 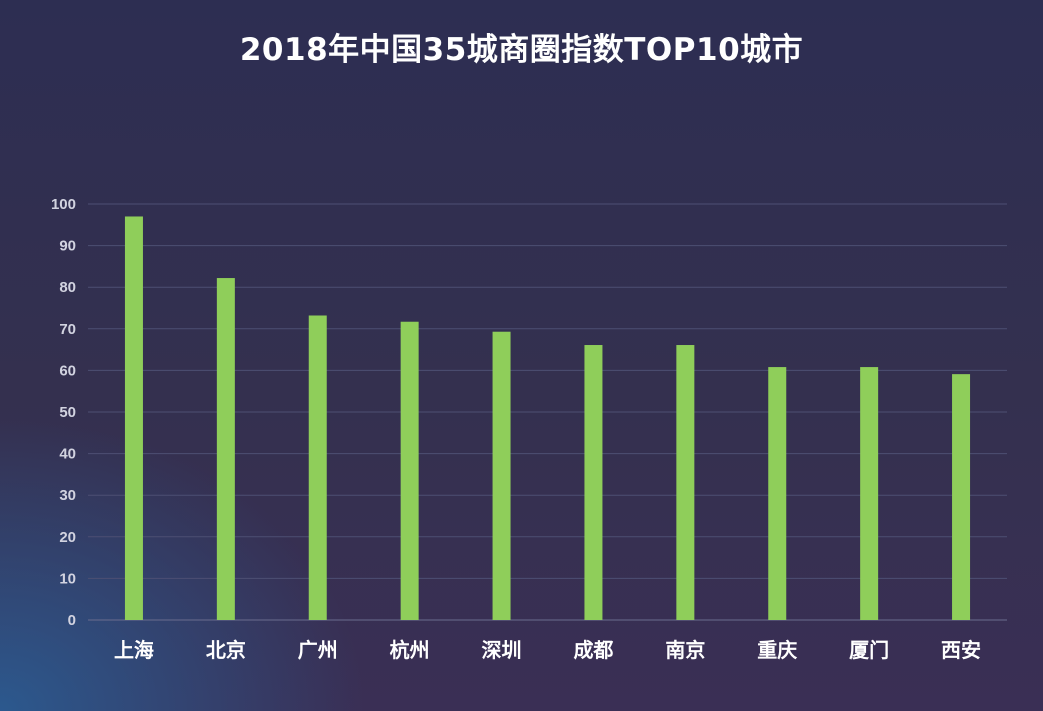 I want to click on y-tick-label: 40, so click(x=67, y=454).